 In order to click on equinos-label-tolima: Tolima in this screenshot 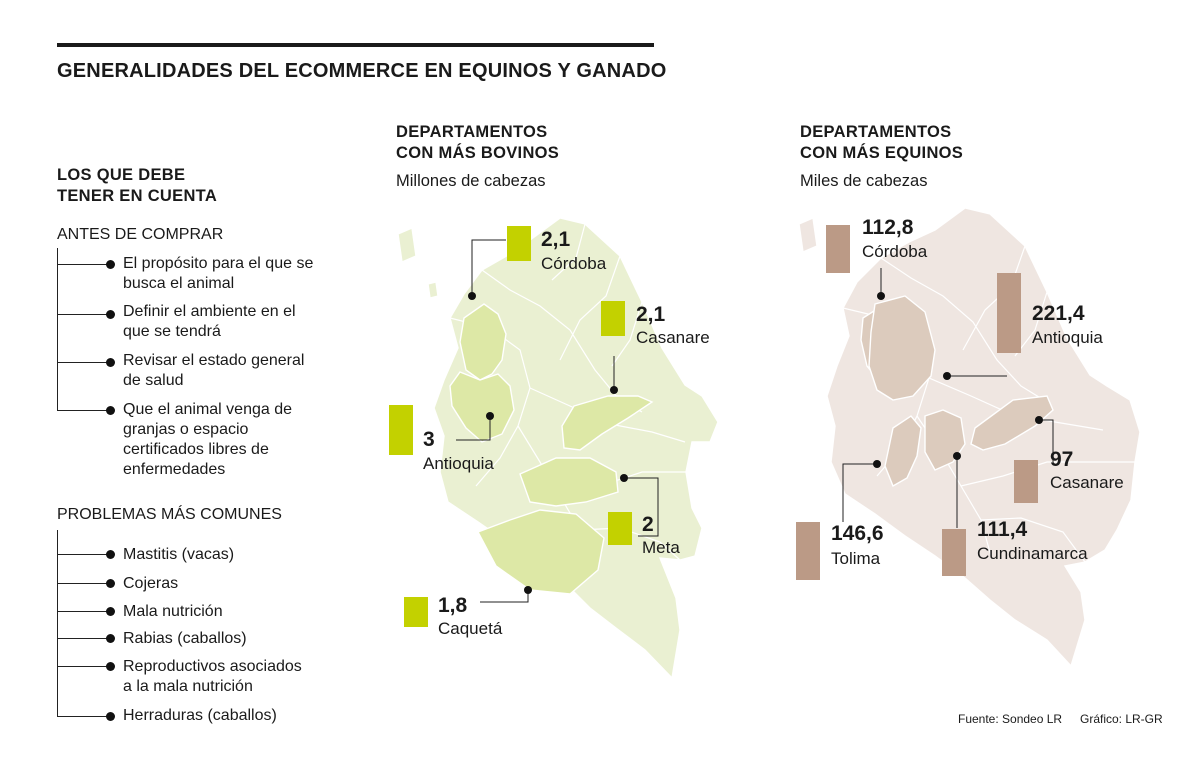, I will do `click(856, 558)`.